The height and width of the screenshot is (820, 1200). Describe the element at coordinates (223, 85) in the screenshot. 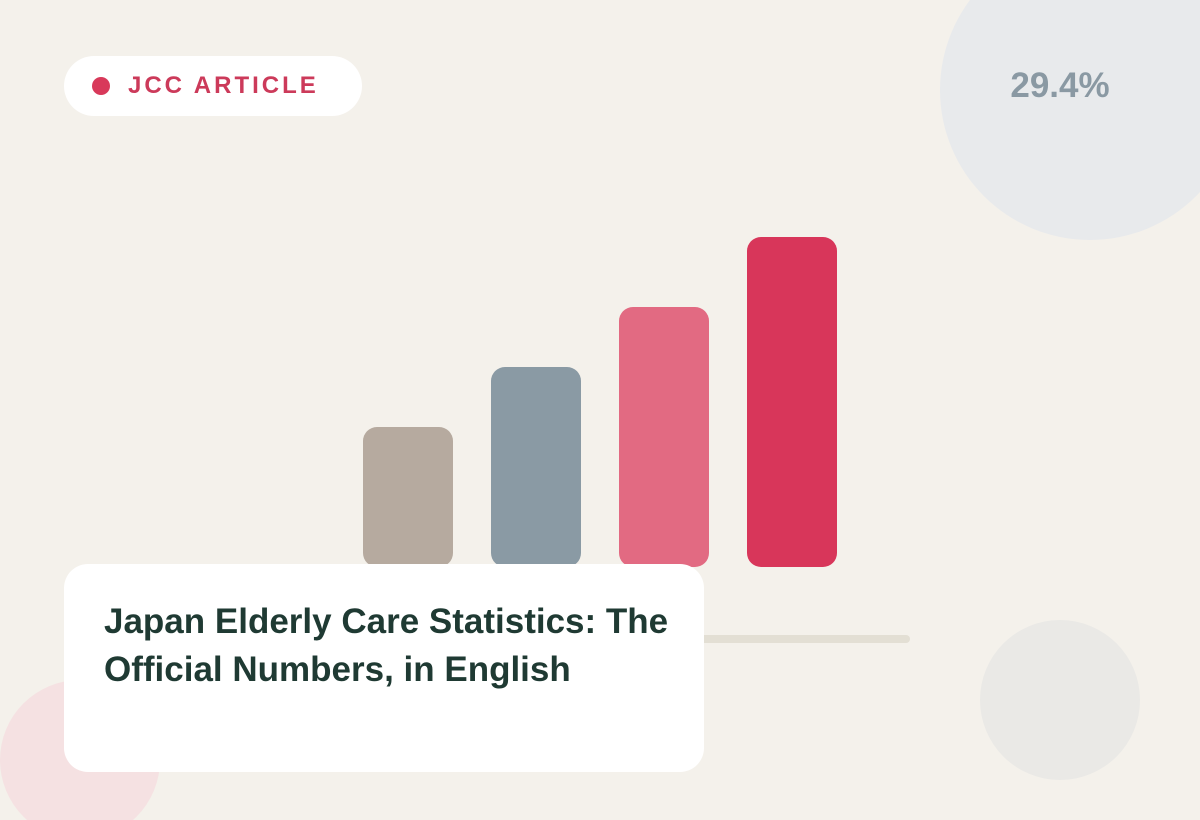

I see `badge-label: JCC ARTICLE` at that location.